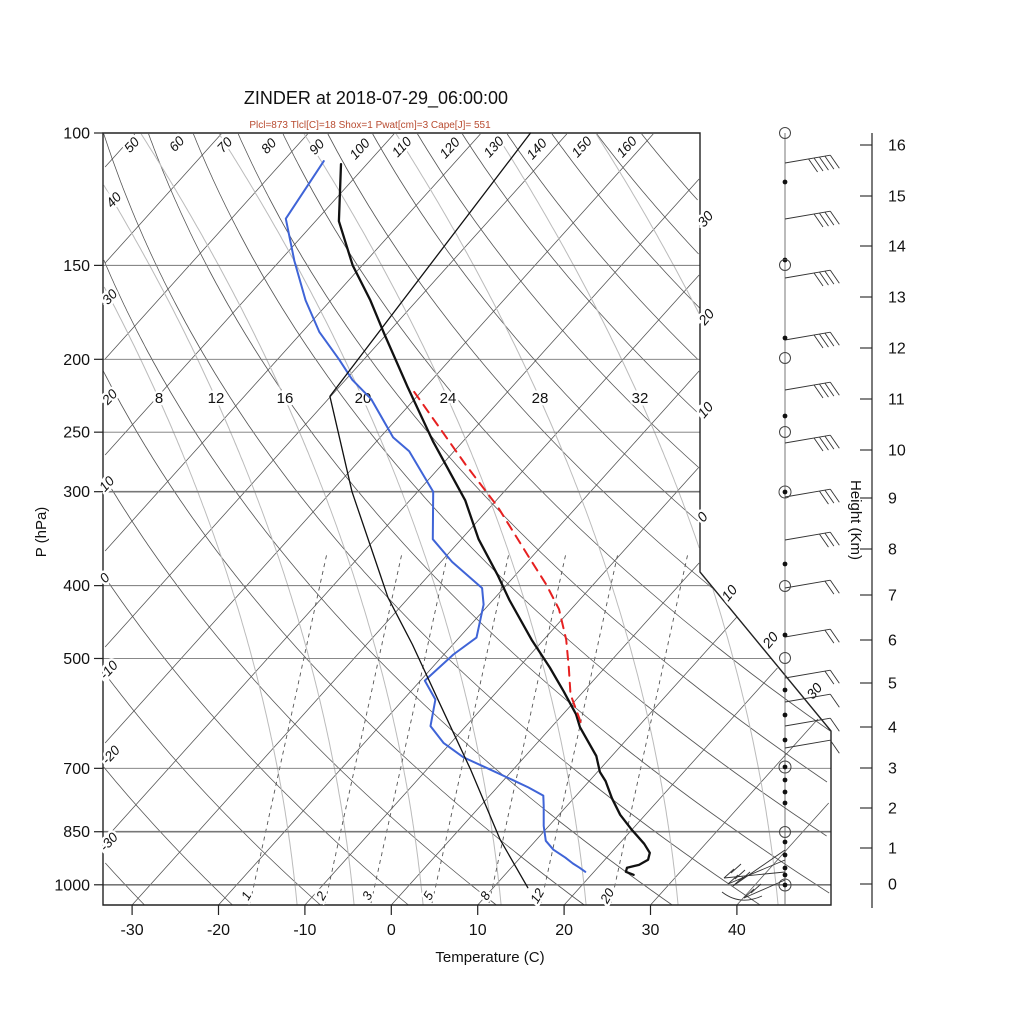 This screenshot has height=1024, width=1024. What do you see at coordinates (705, 219) in the screenshot?
I see `right-edge-isotherm-label: 30` at bounding box center [705, 219].